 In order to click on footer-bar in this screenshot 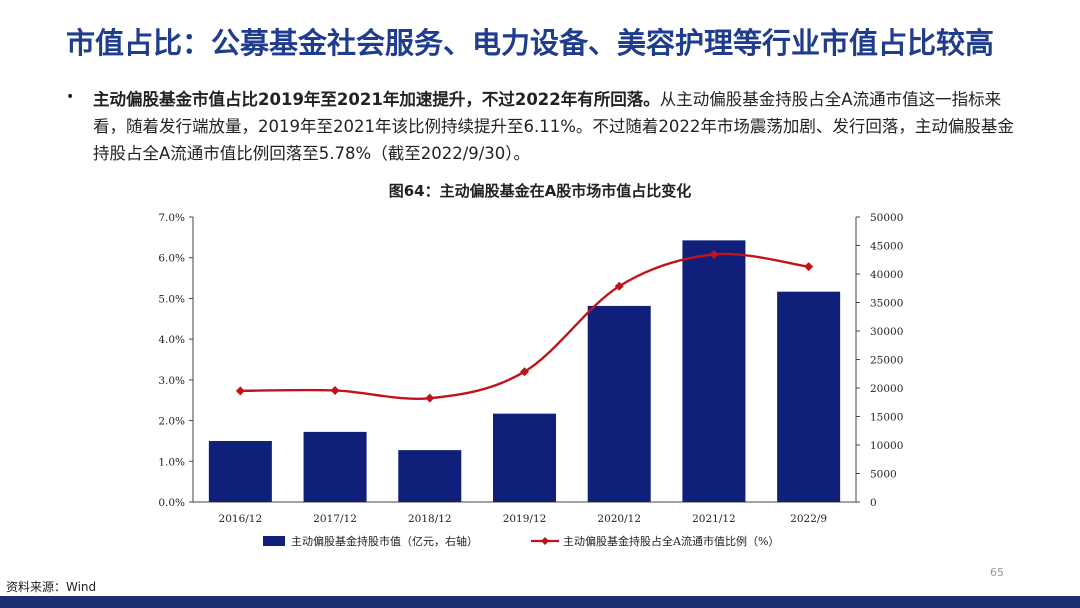, I will do `click(540, 602)`.